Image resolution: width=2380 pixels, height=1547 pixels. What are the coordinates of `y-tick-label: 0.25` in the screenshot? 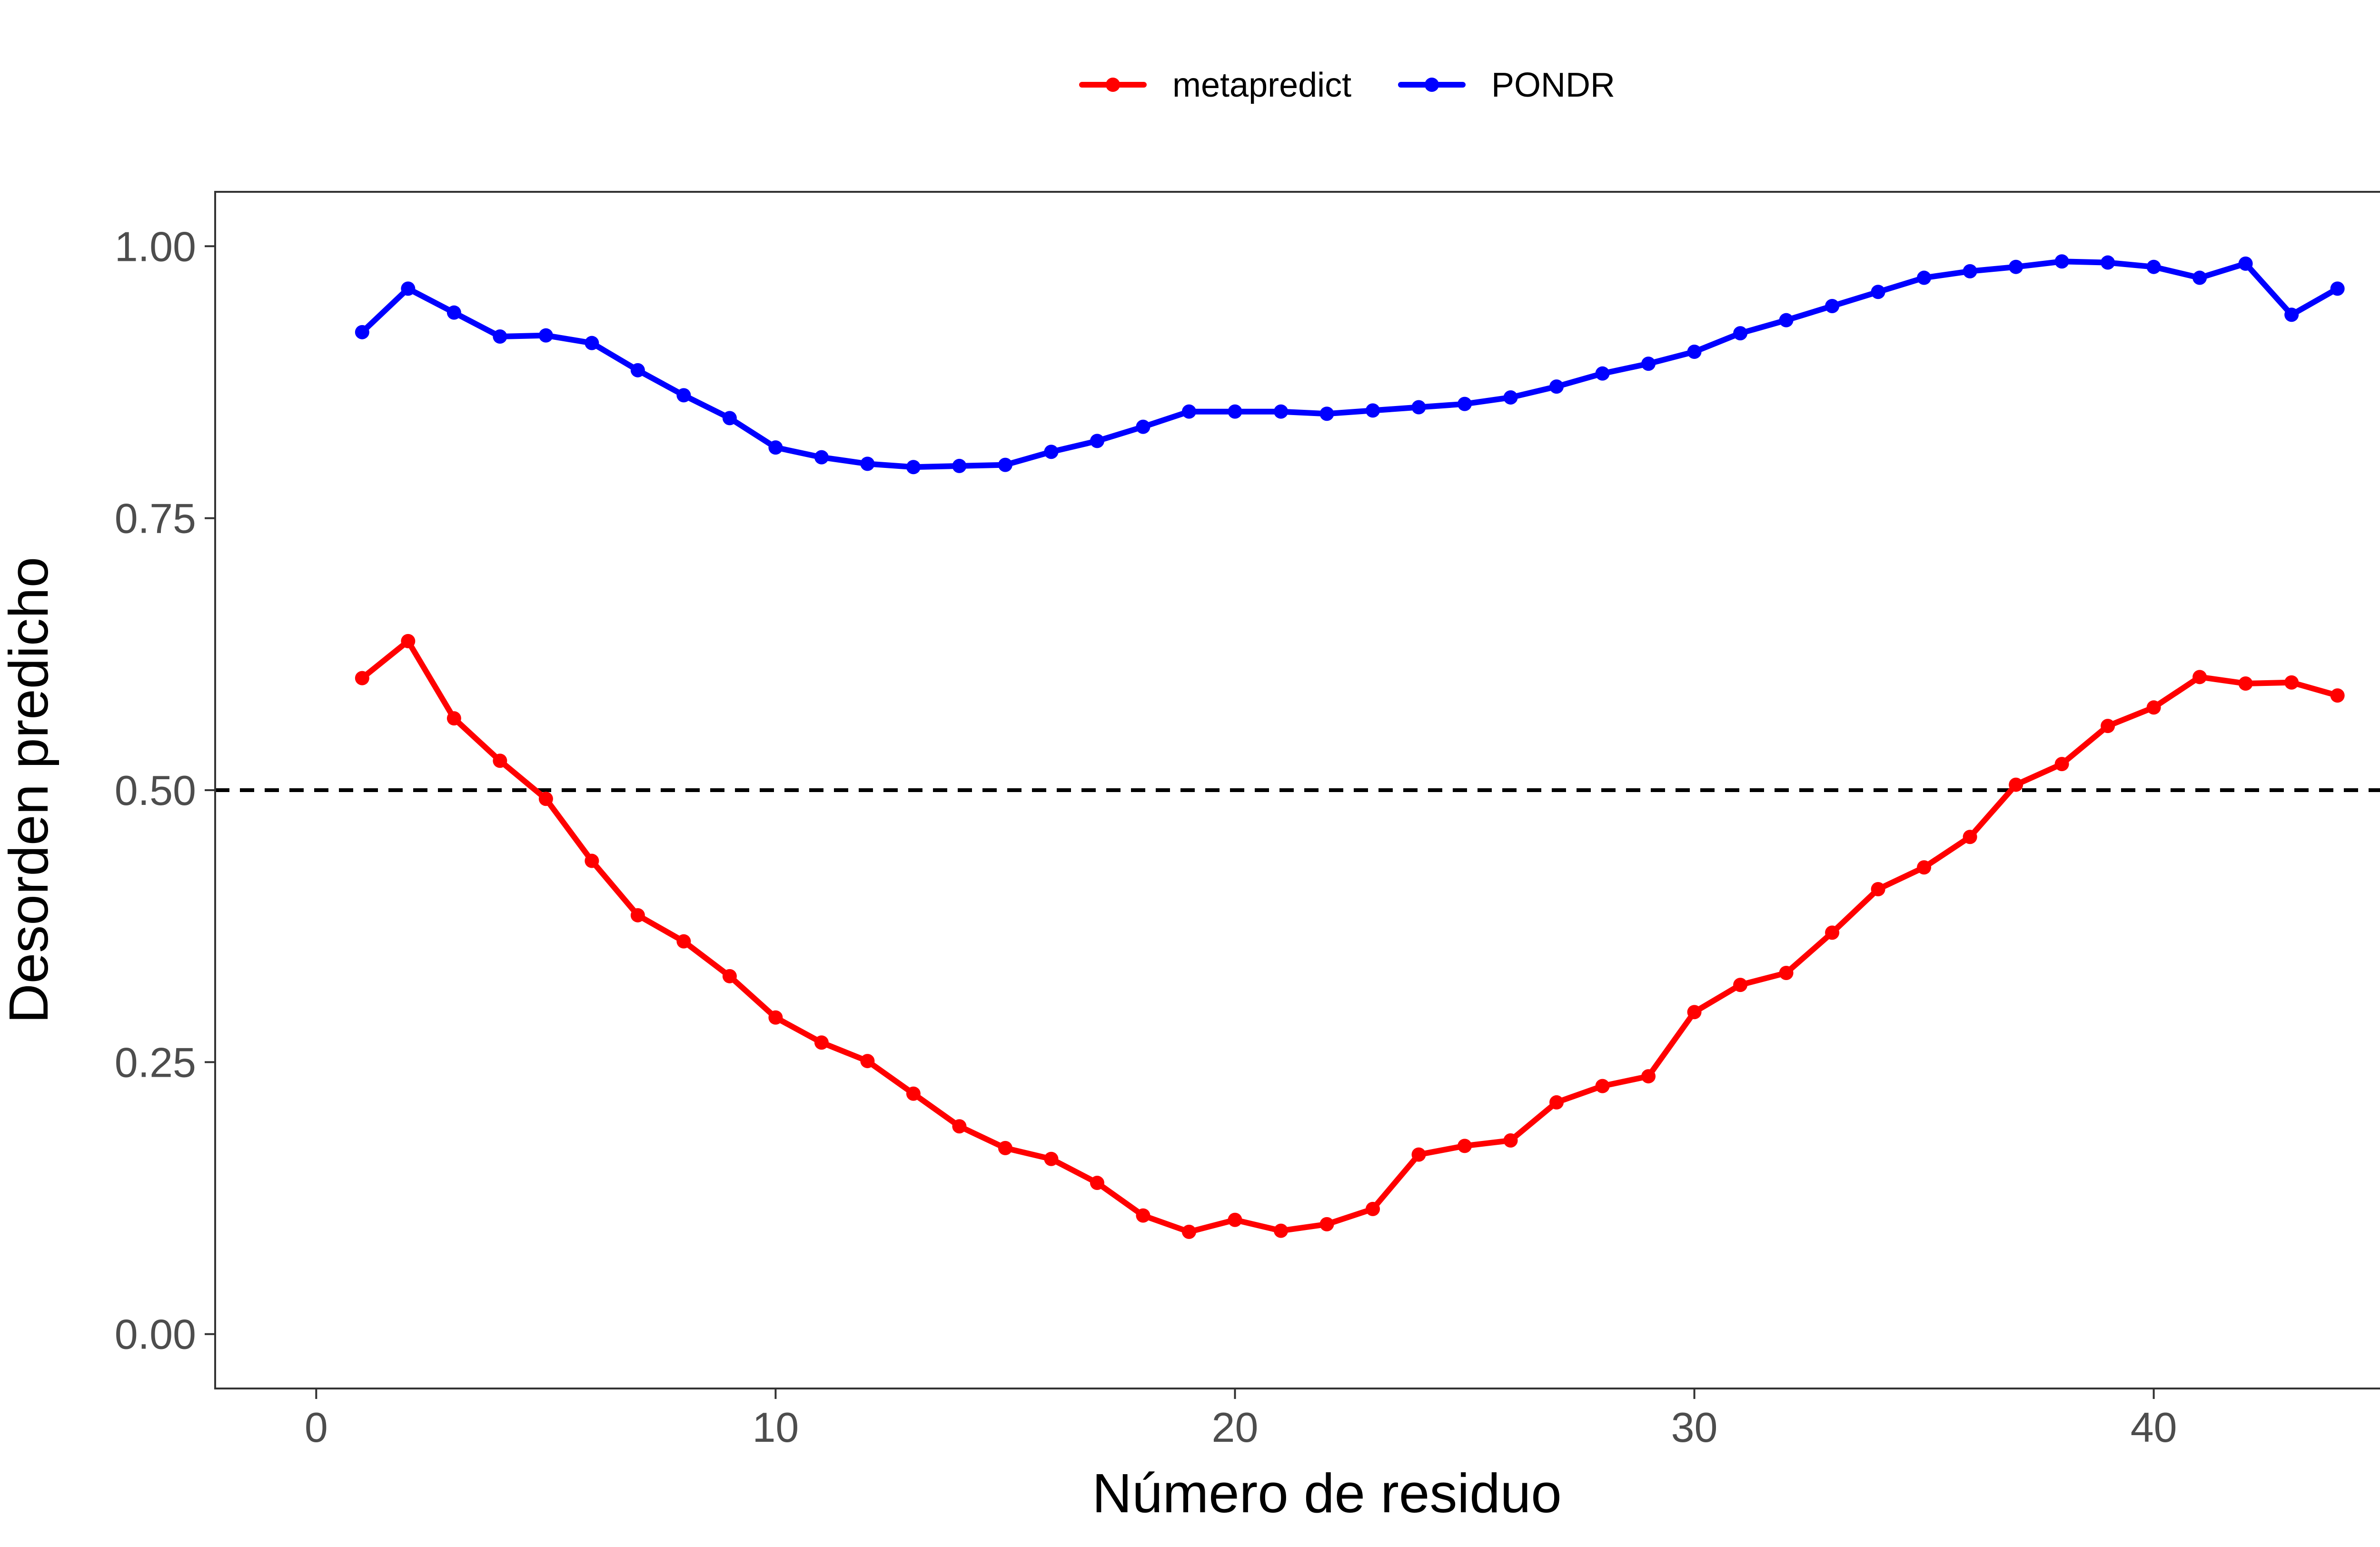 It's located at (155, 1062).